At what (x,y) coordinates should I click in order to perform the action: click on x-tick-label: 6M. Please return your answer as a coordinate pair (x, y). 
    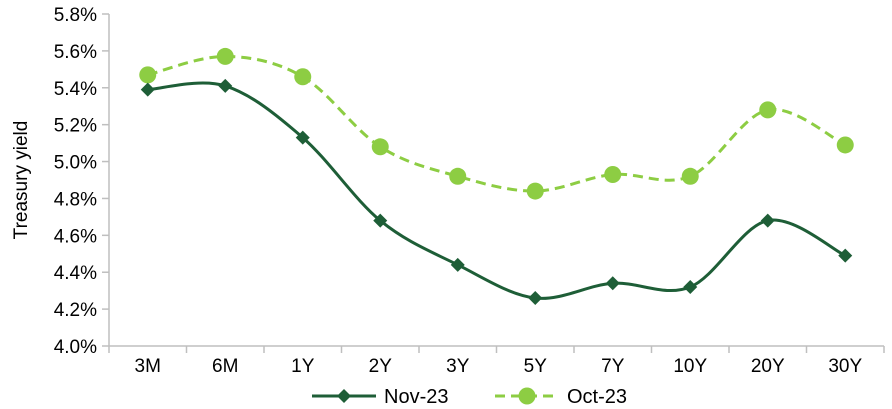
    Looking at the image, I should click on (225, 366).